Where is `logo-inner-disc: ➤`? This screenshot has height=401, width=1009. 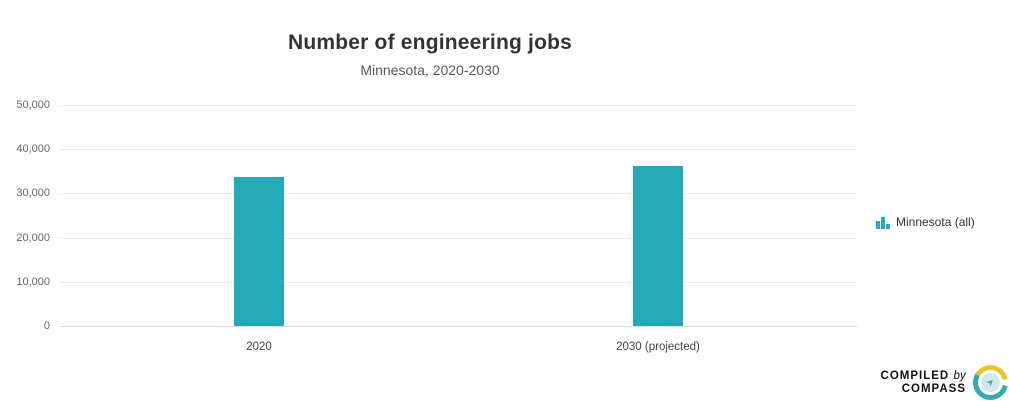 logo-inner-disc: ➤ is located at coordinates (990, 382).